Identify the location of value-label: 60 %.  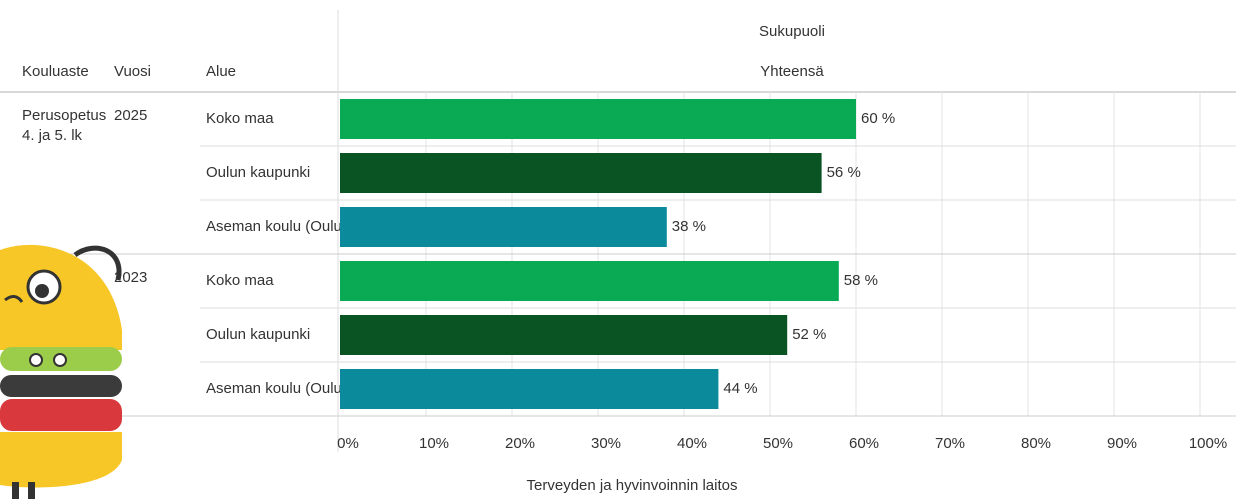
(878, 118).